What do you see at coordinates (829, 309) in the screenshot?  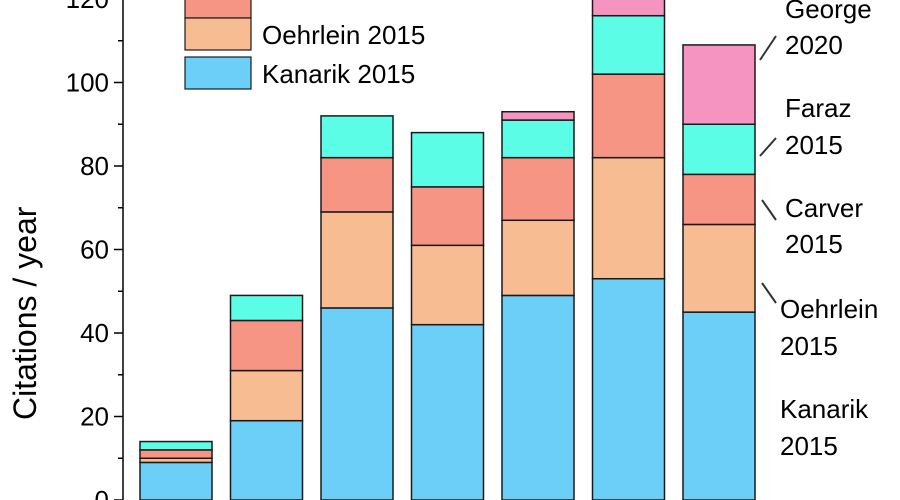 I see `annotation-label: Oehrlein` at bounding box center [829, 309].